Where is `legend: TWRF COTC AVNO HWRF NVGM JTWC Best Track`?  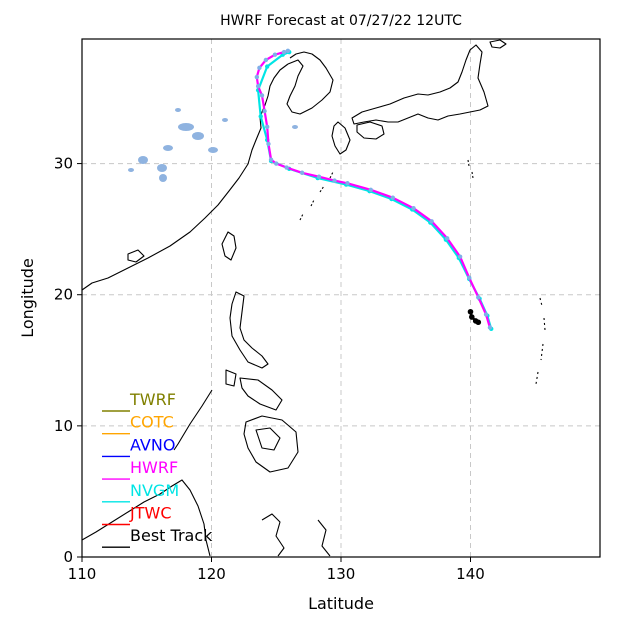 legend: TWRF COTC AVNO HWRF NVGM JTWC Best Track is located at coordinates (157, 469).